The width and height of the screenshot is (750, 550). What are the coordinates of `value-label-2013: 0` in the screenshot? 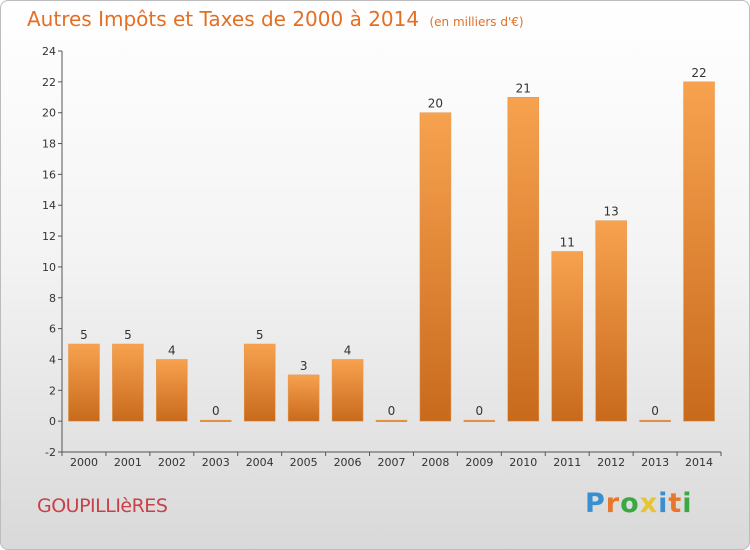 It's located at (655, 411).